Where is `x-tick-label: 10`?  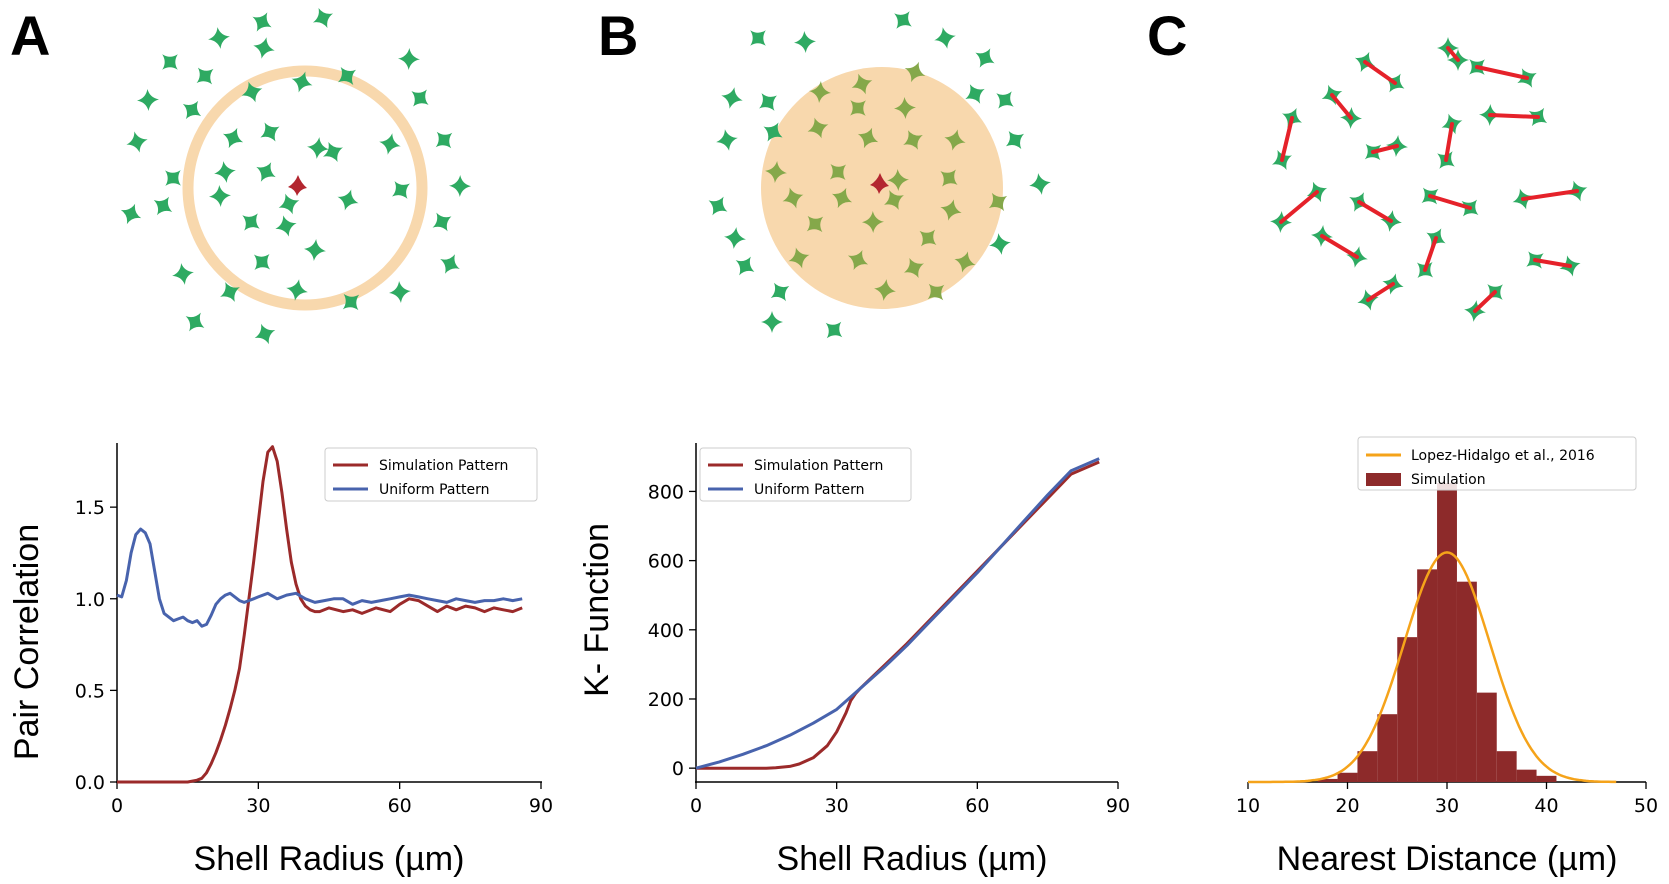
x-tick-label: 10 is located at coordinates (1248, 806).